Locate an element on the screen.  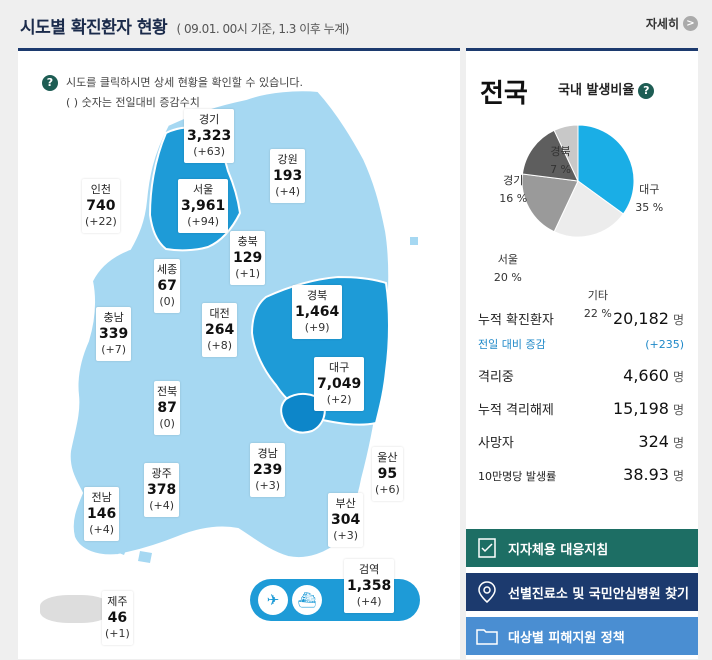
stat-value: 324 명 is located at coordinates (661, 441).